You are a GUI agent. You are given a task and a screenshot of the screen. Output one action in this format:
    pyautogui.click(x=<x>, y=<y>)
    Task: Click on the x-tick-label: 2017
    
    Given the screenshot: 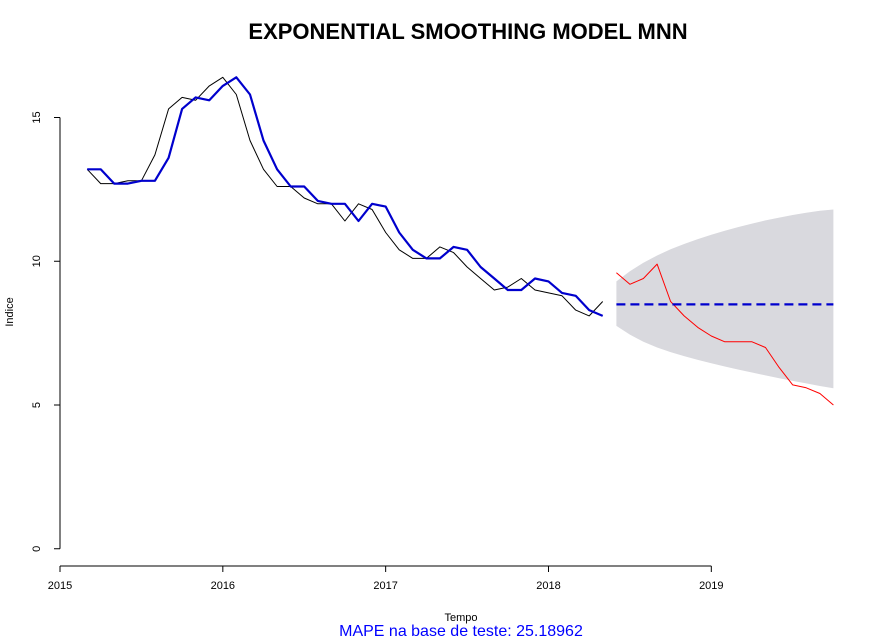 What is the action you would take?
    pyautogui.click(x=385, y=586)
    